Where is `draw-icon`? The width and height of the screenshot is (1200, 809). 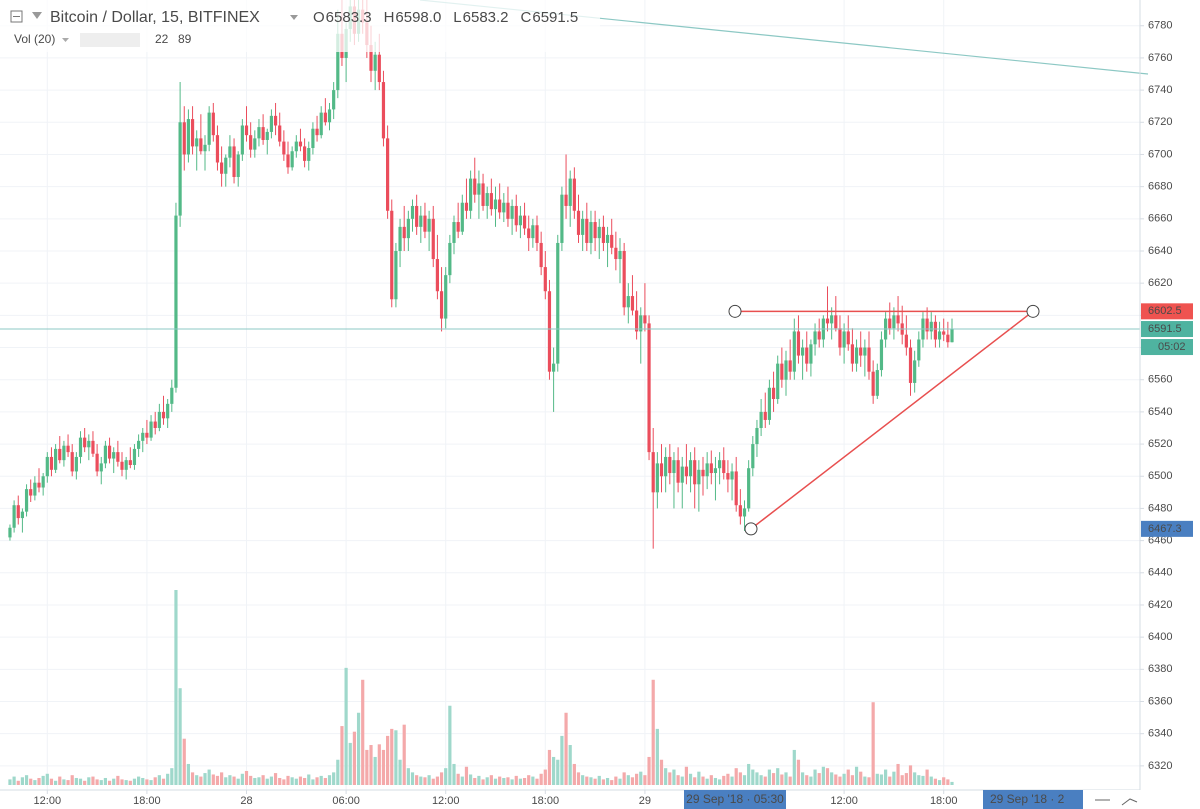 draw-icon is located at coordinates (1129, 802).